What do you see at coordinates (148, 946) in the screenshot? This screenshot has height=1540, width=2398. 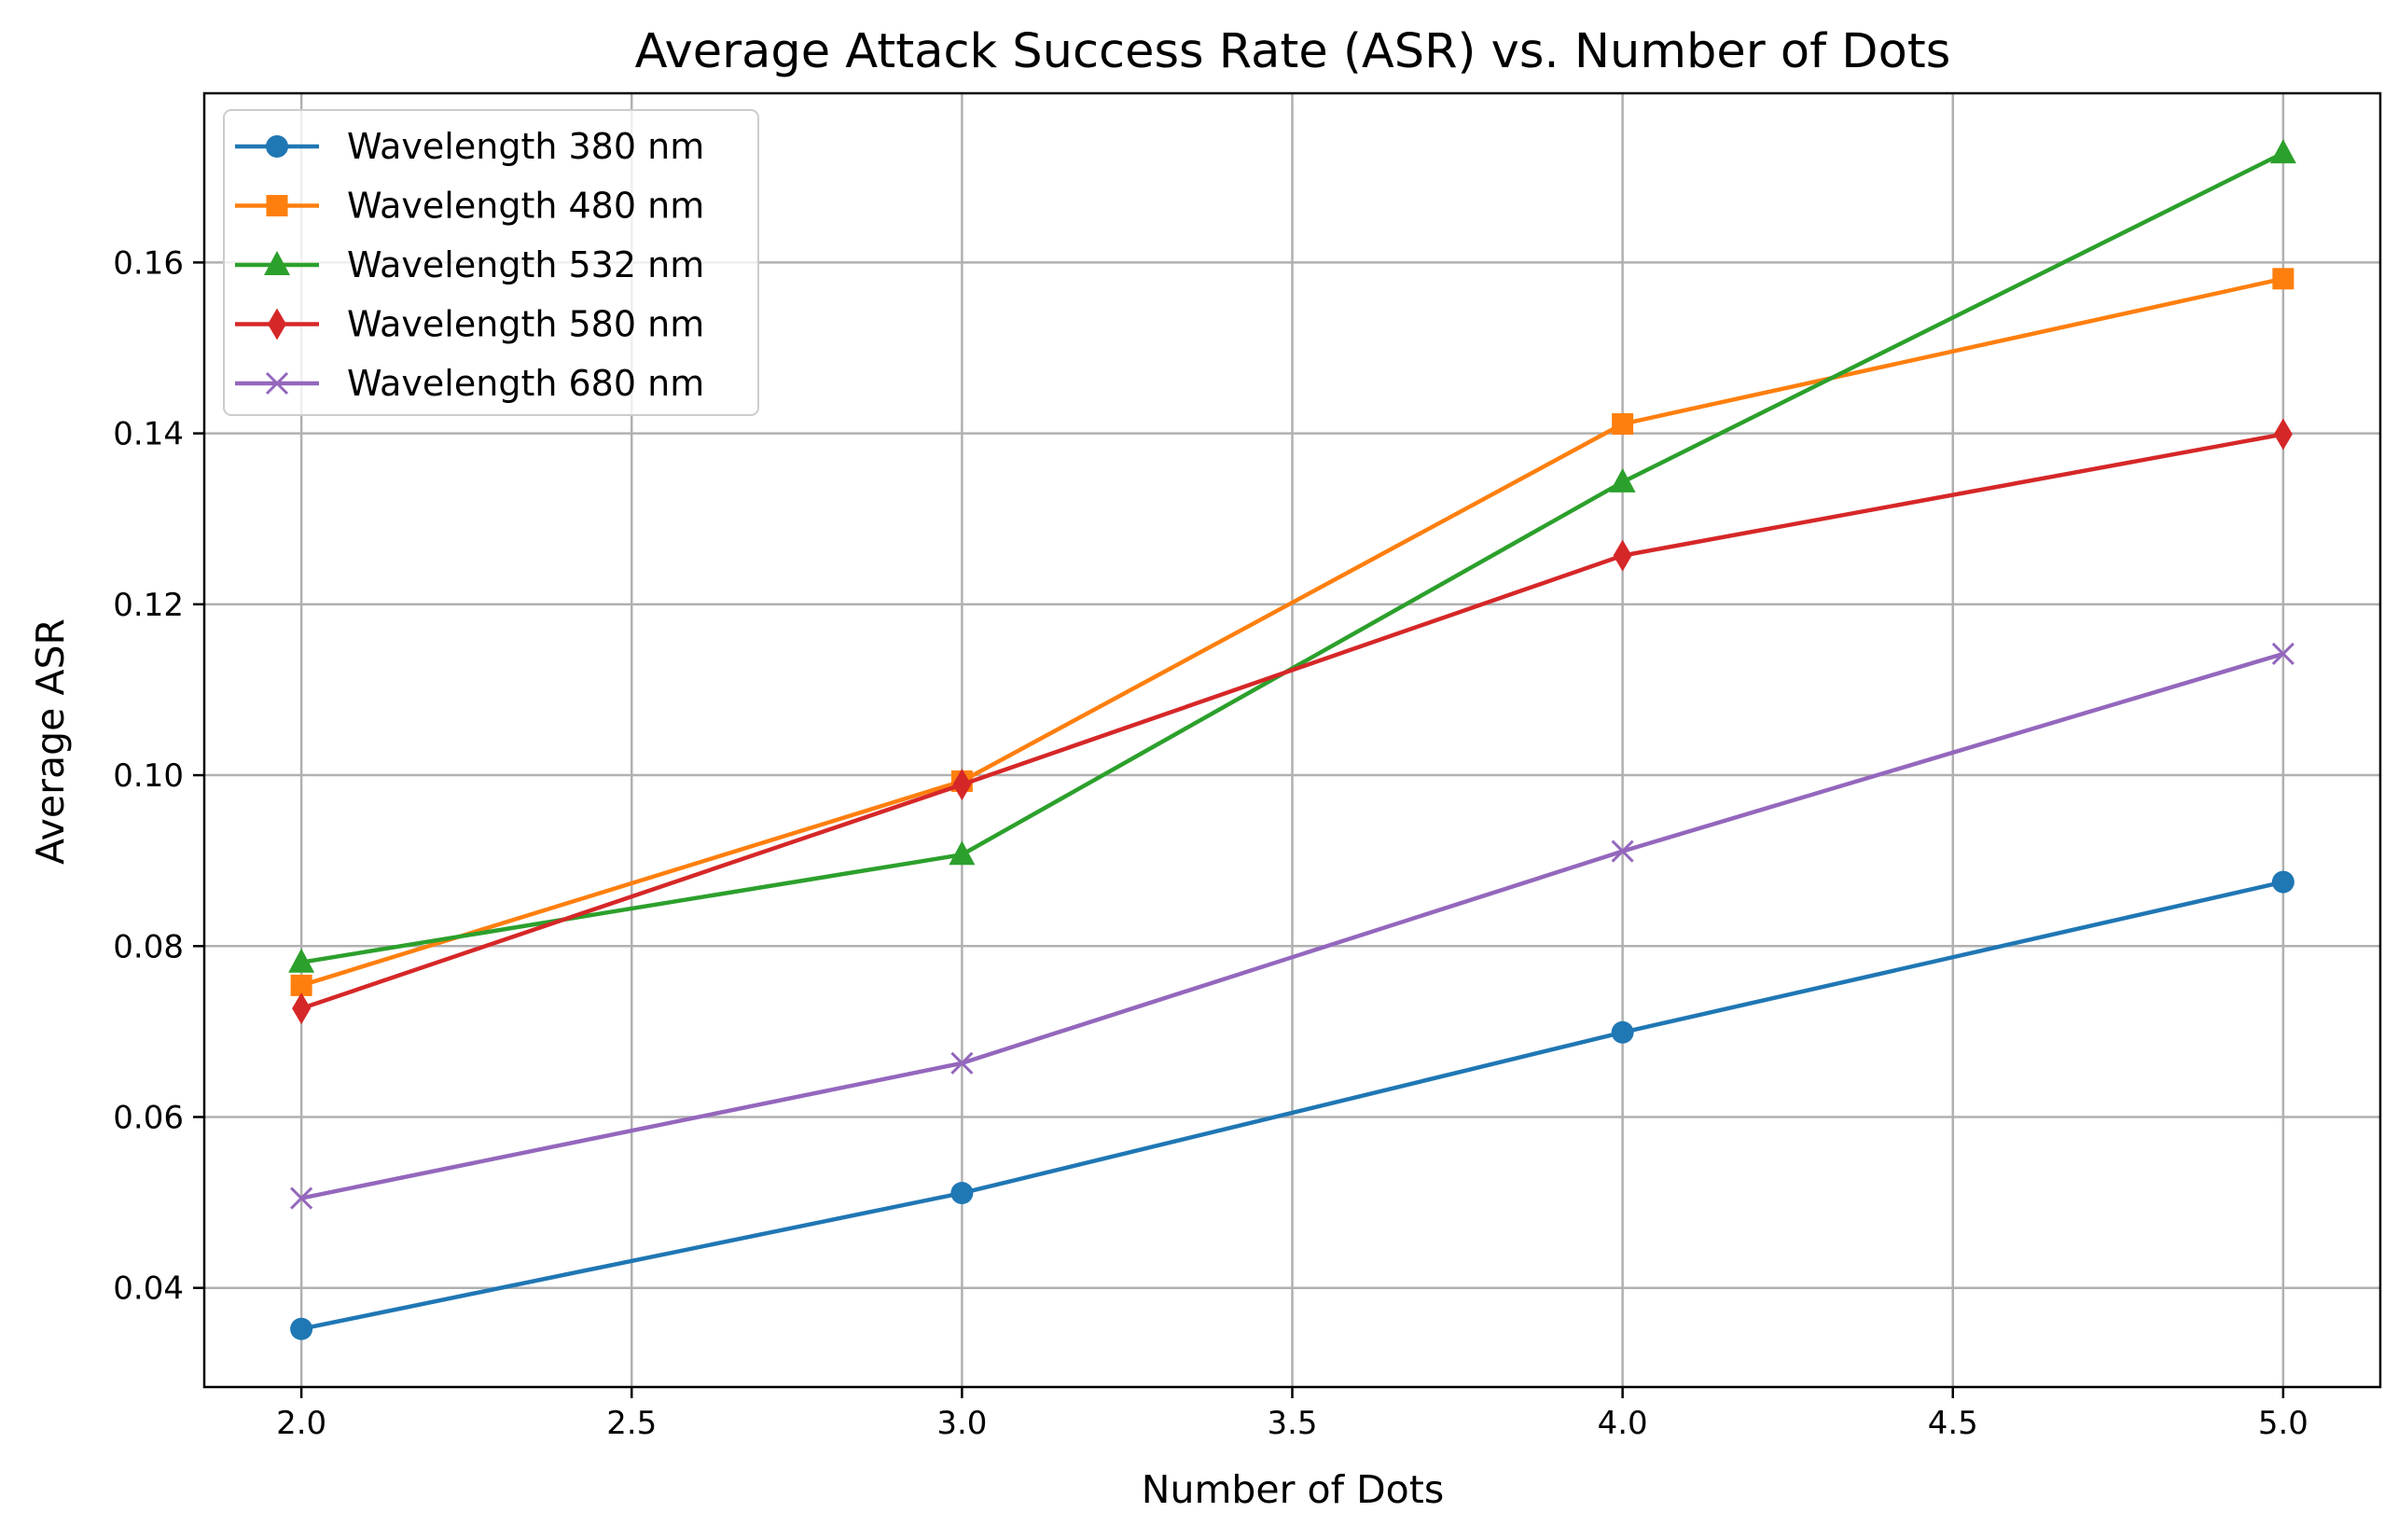 I see `y-tick-label: 0.08` at bounding box center [148, 946].